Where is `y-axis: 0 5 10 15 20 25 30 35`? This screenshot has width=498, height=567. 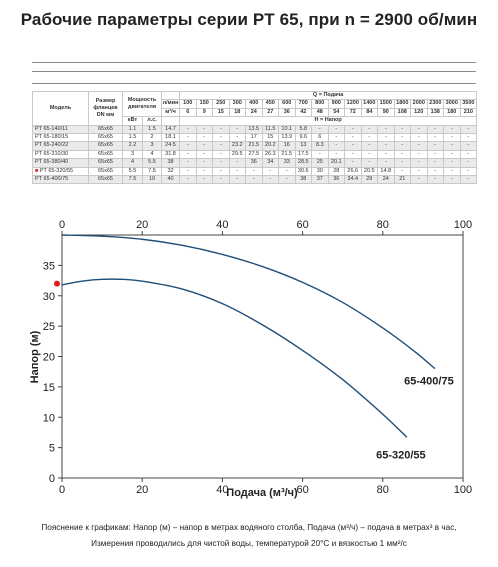 y-axis: 0 5 10 15 20 25 30 35 is located at coordinates (52, 372).